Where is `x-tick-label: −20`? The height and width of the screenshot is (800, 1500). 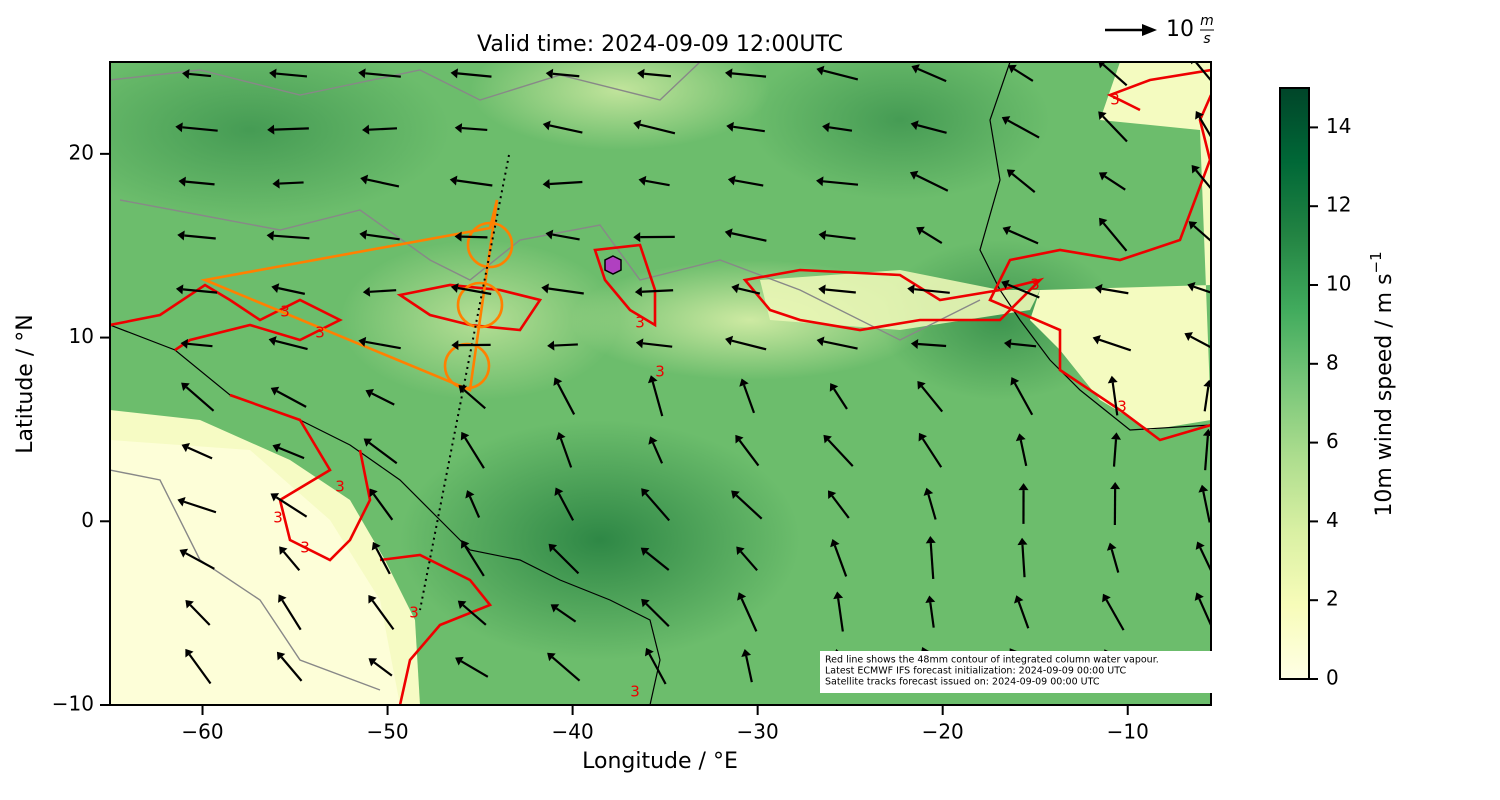 x-tick-label: −20 is located at coordinates (943, 732).